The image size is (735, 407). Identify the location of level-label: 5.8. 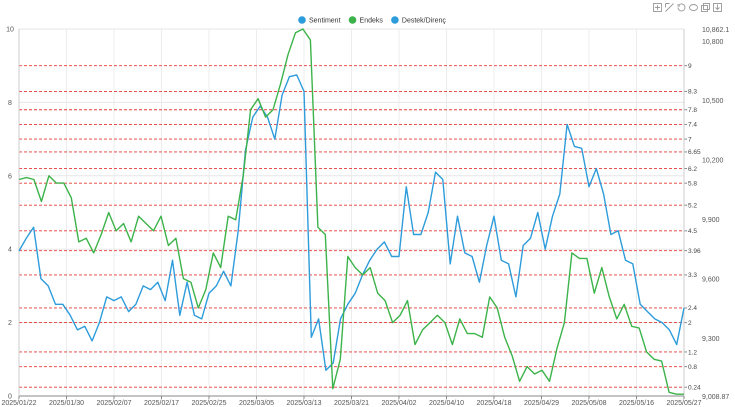
(692, 183).